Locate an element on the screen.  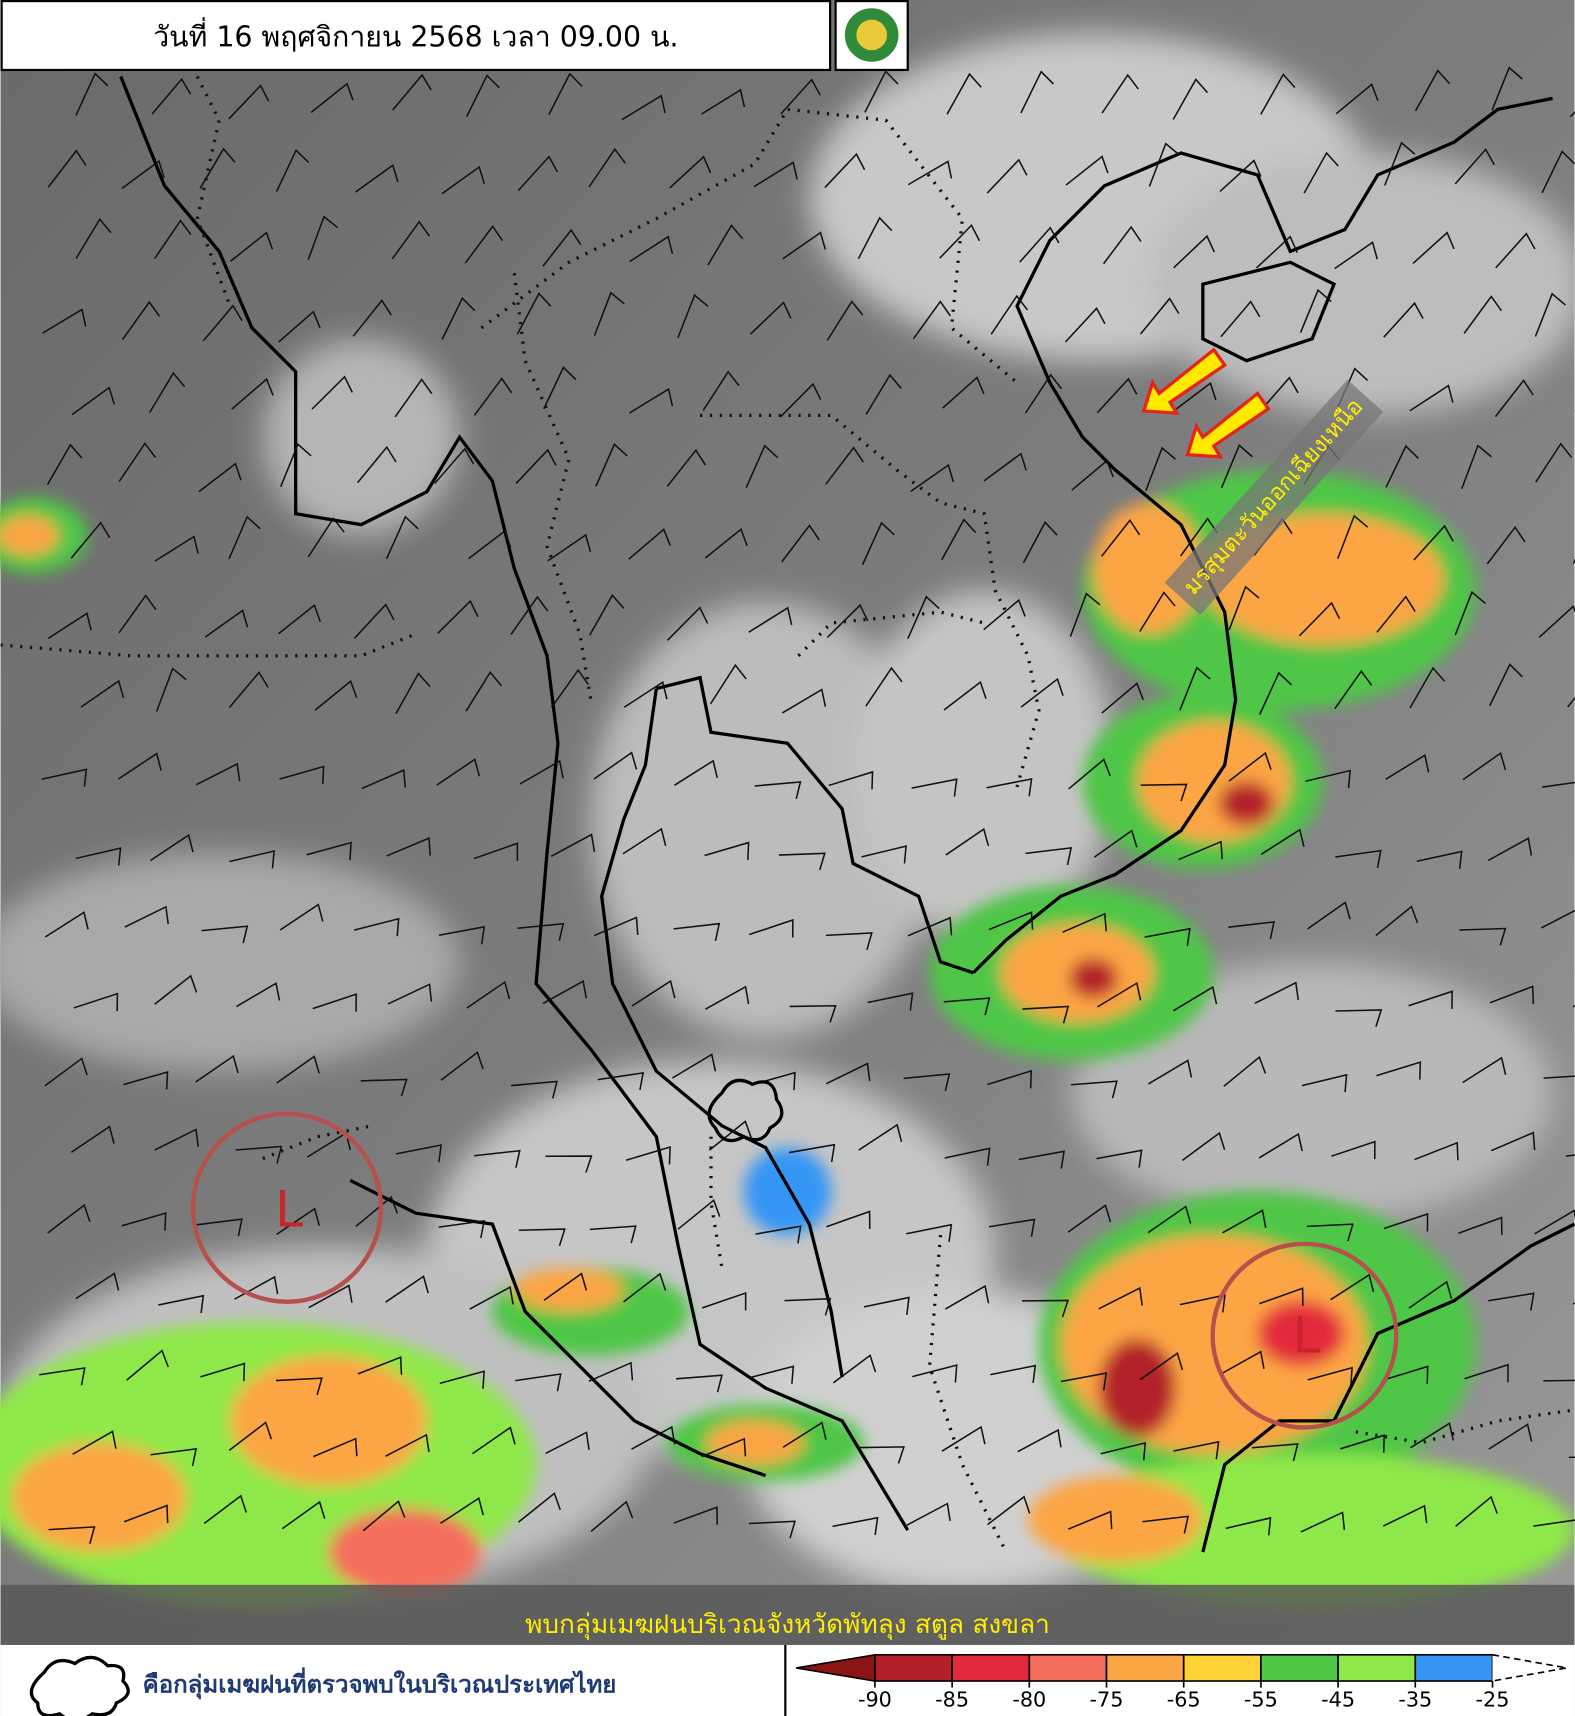
banner is located at coordinates (787, 1614).